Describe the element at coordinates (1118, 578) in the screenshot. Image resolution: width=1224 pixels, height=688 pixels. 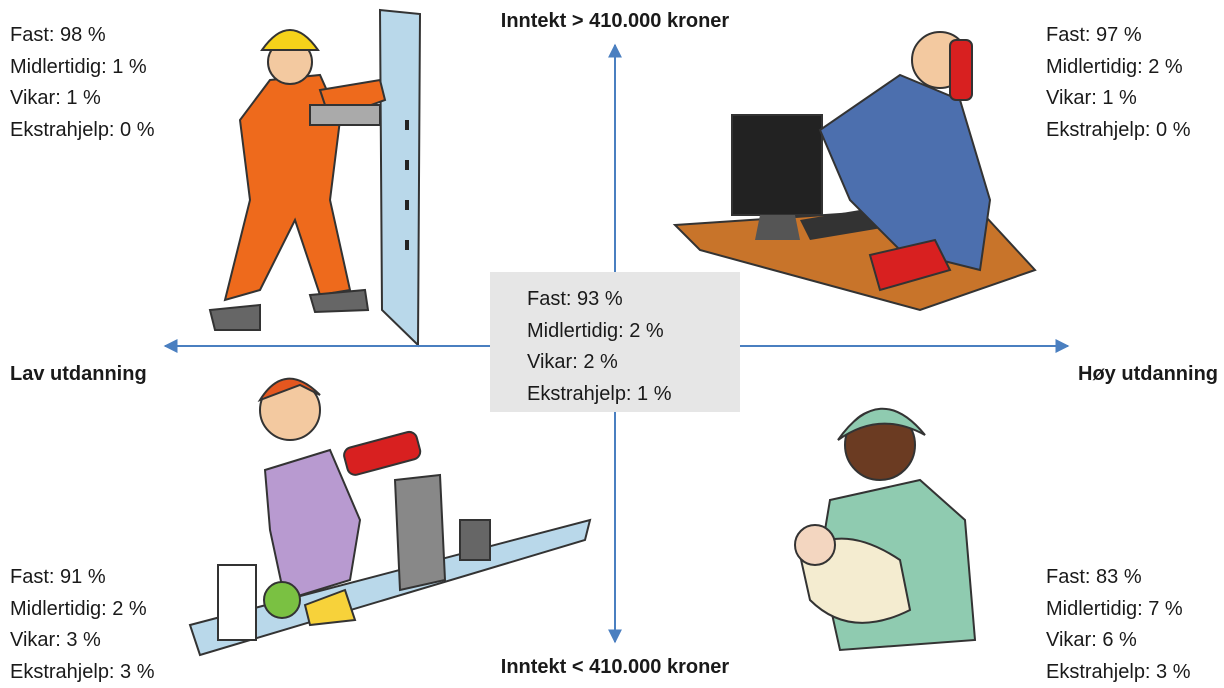
I see `stat-line: Fast: 83 %` at that location.